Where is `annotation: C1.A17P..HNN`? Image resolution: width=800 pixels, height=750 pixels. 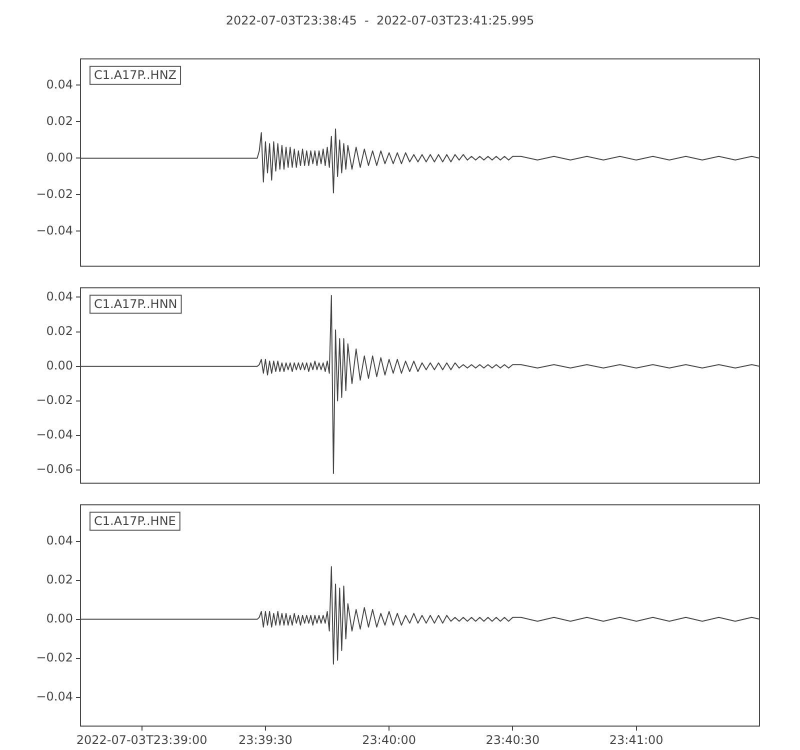 annotation: C1.A17P..HNN is located at coordinates (136, 303).